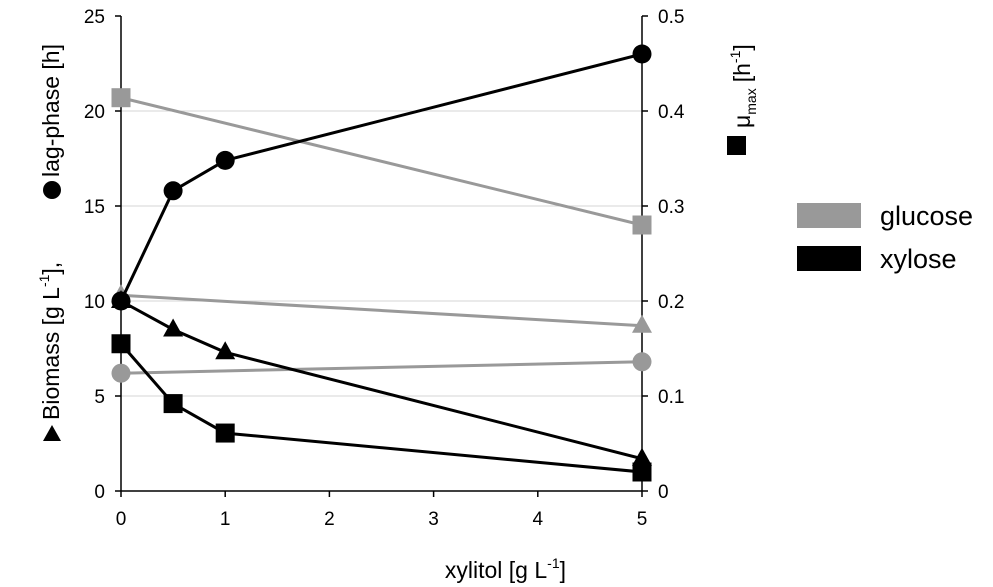  I want to click on series-glucose-biomass, so click(381, 308).